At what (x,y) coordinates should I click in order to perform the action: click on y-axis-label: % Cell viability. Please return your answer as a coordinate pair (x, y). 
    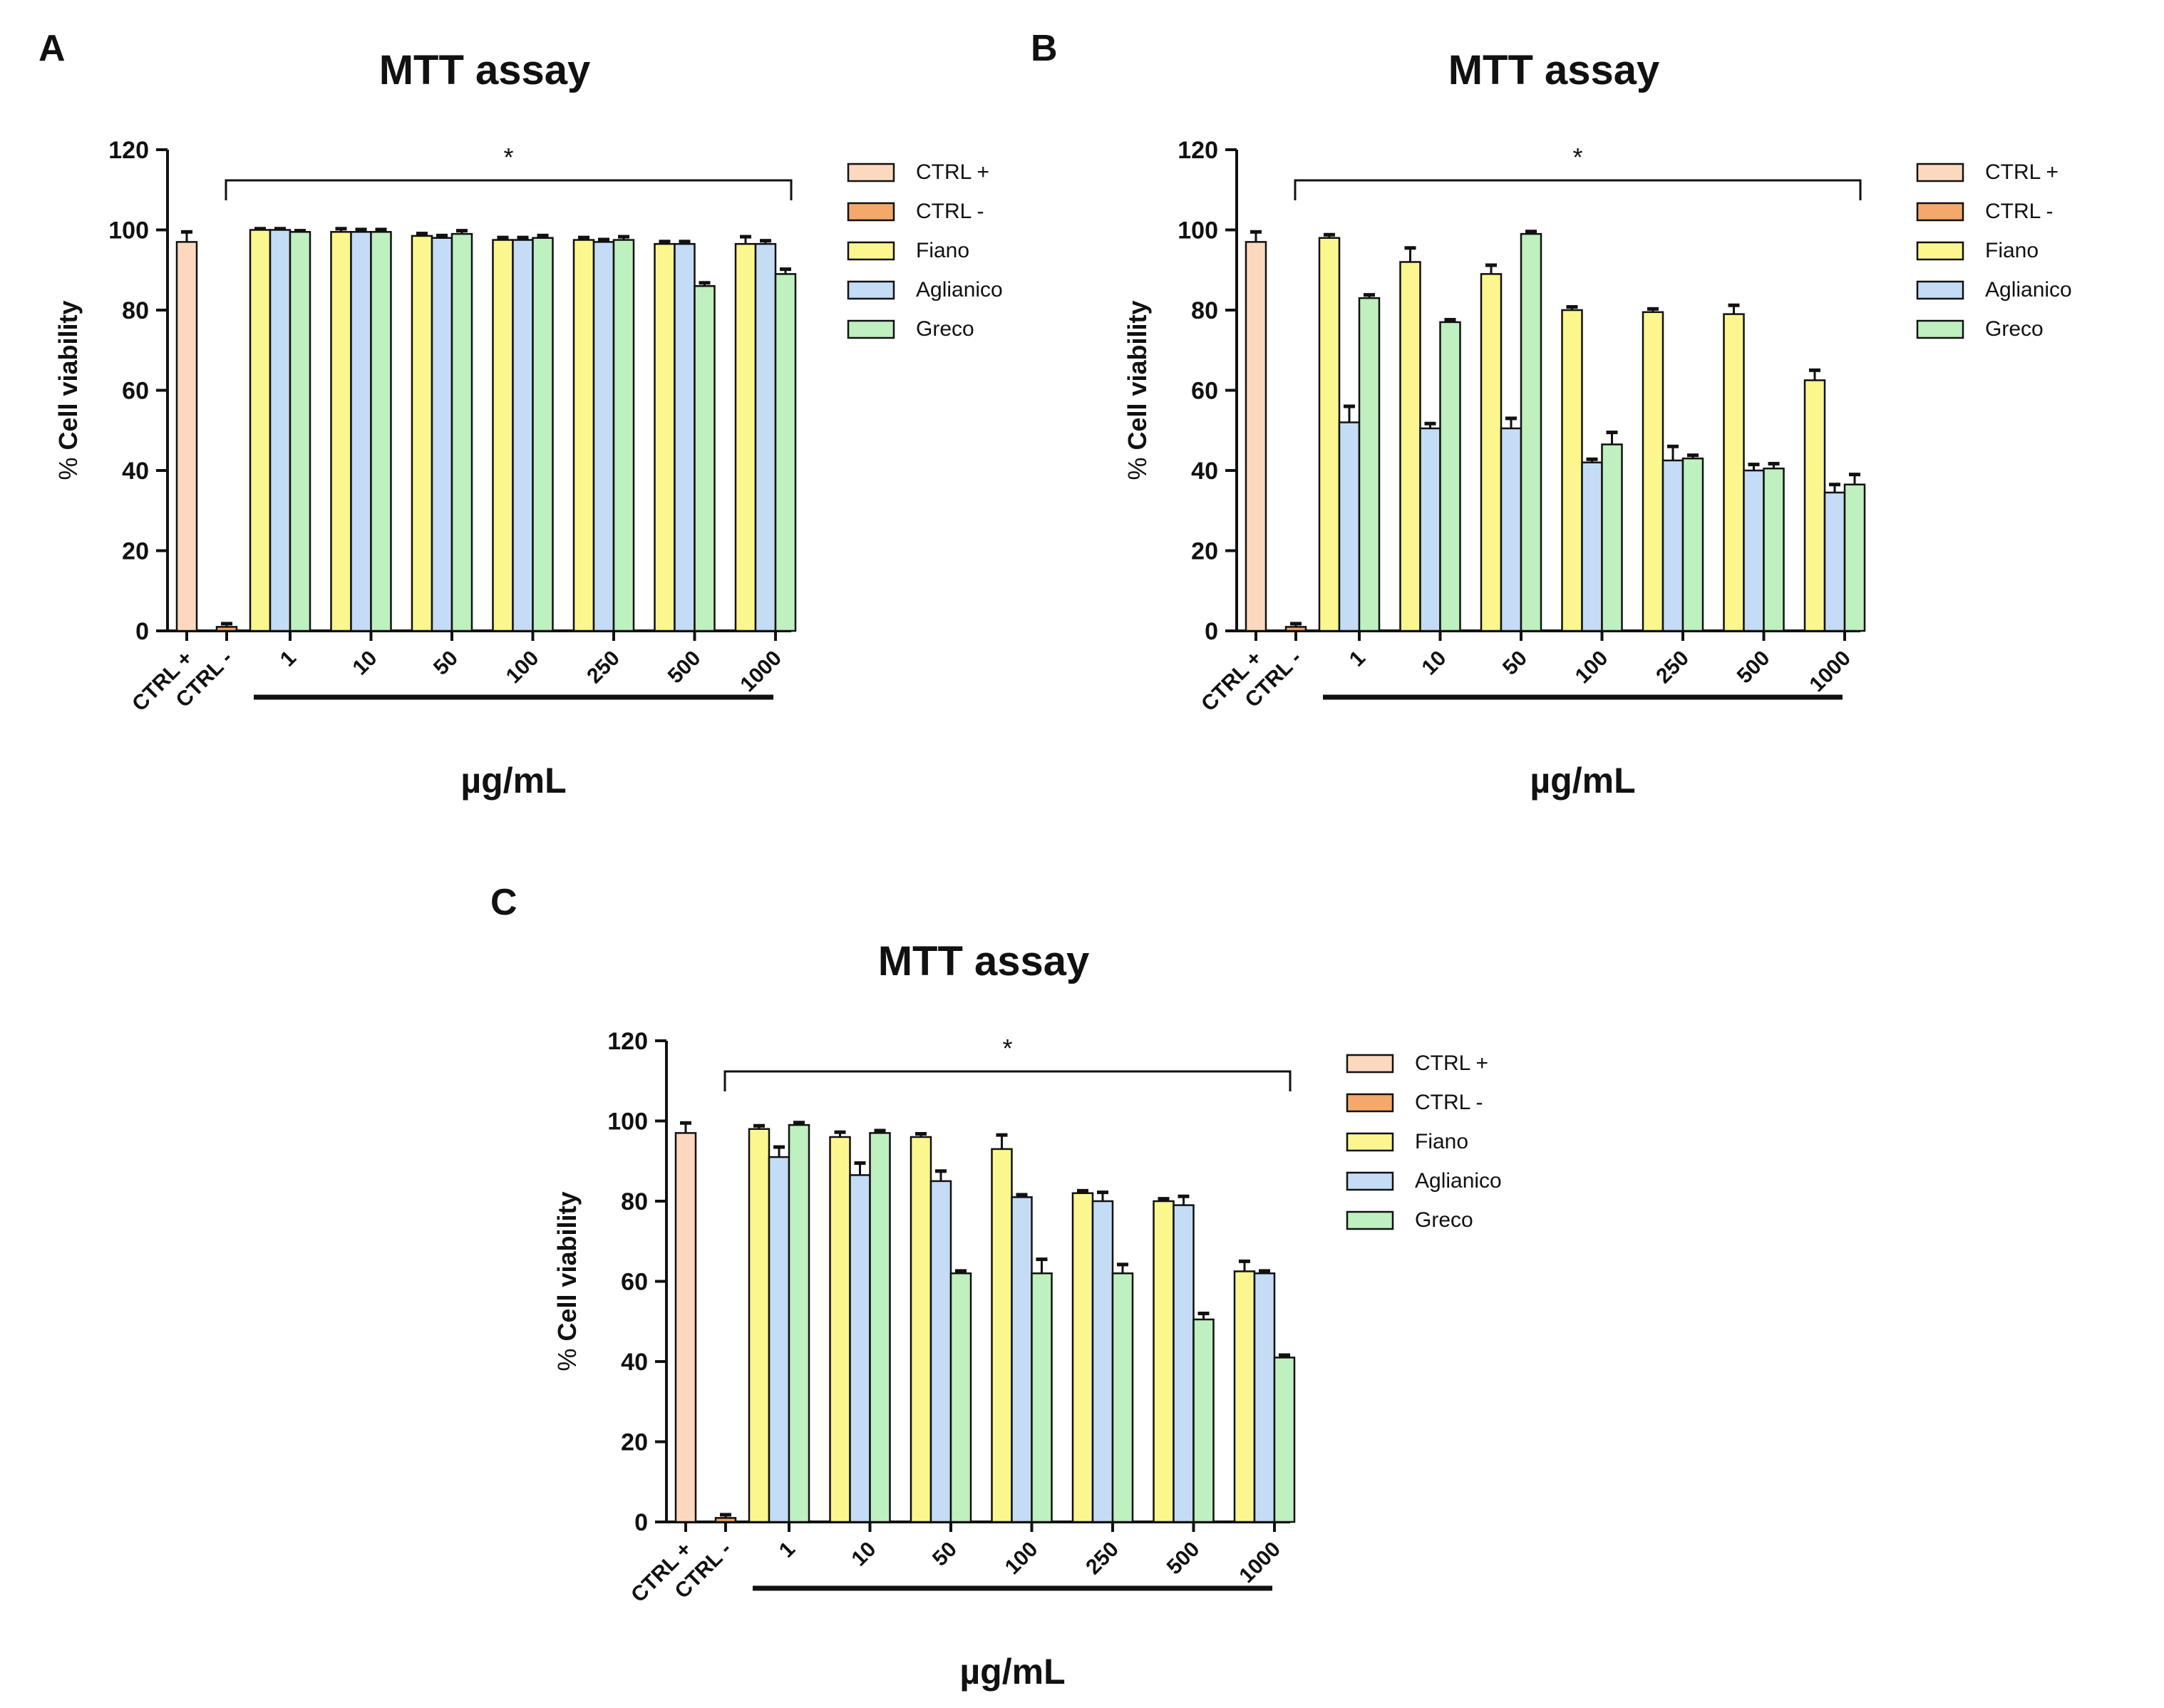
    Looking at the image, I should click on (567, 1281).